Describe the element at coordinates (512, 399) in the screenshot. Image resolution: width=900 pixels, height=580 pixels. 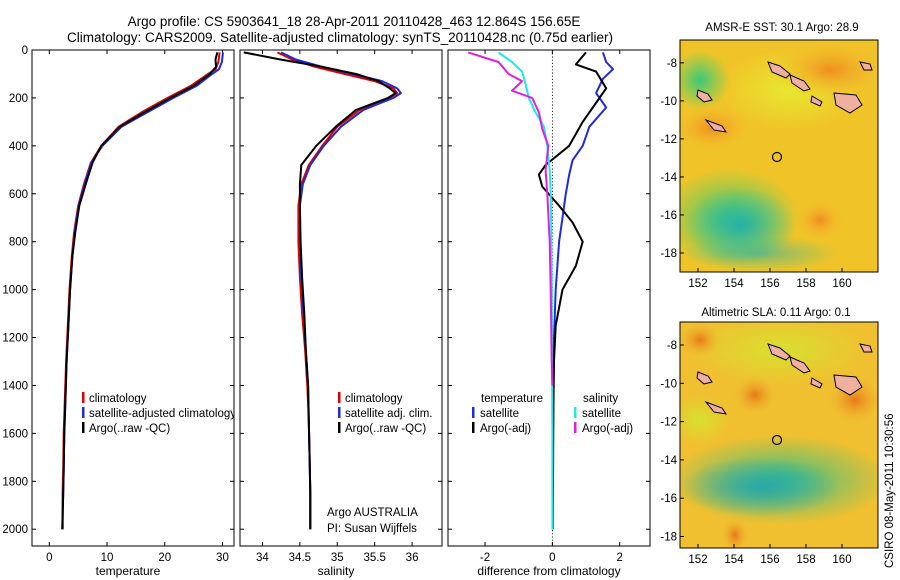
I see `legend-heading-temperature: temperature` at that location.